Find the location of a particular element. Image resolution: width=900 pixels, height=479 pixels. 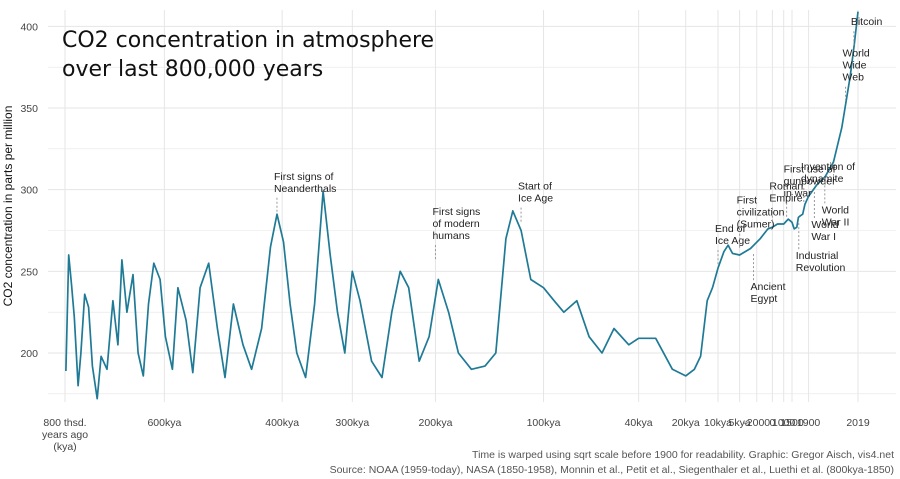

annotation-label: Invention of dynamite is located at coordinates (828, 173).